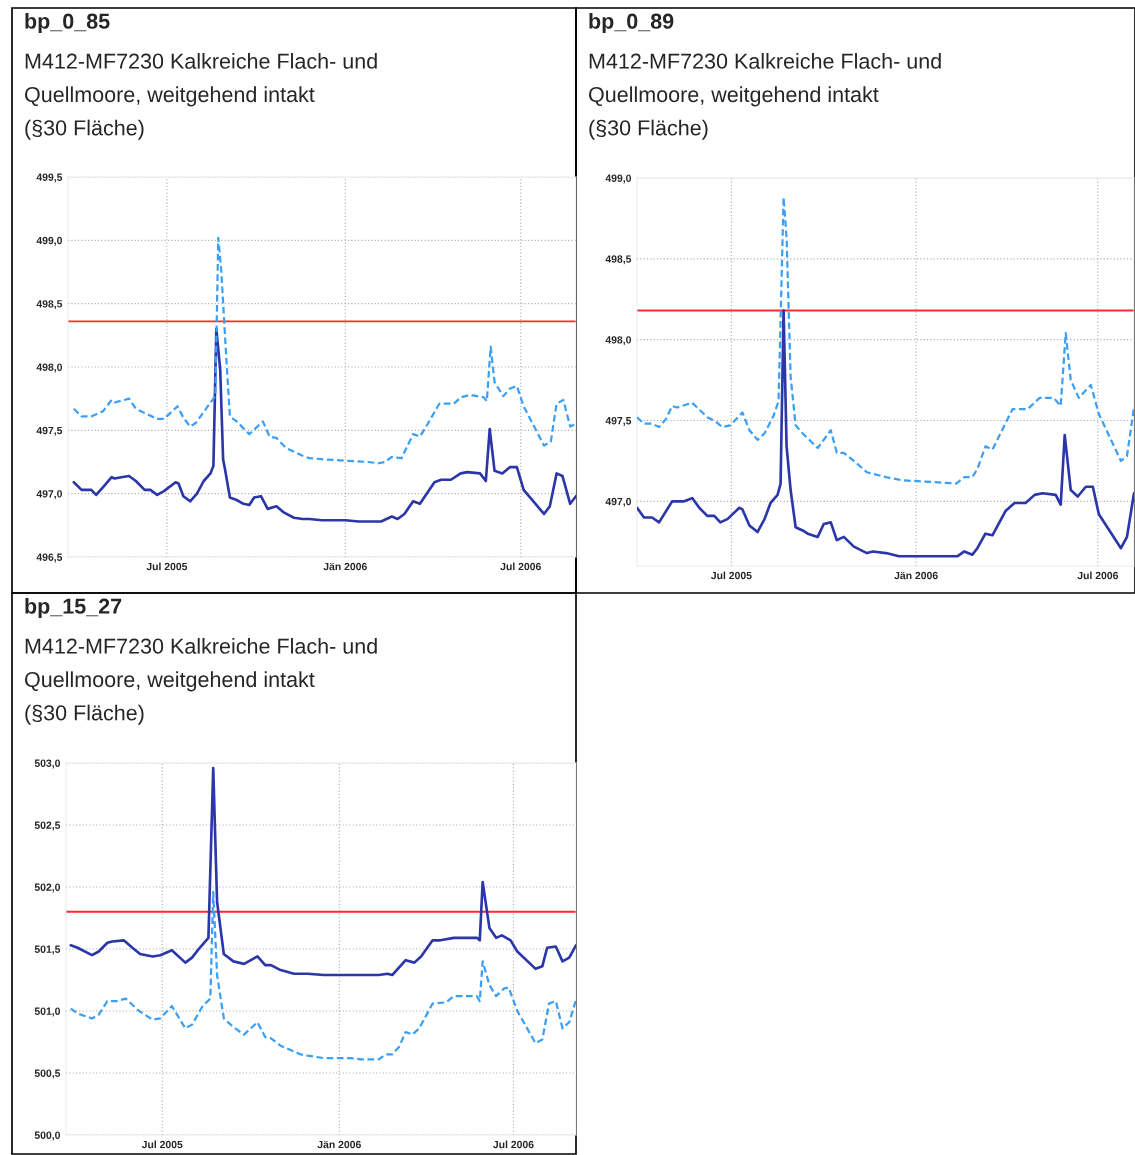 Image resolution: width=1135 pixels, height=1155 pixels. What do you see at coordinates (47, 1136) in the screenshot?
I see `y-tick-label: 500,0` at bounding box center [47, 1136].